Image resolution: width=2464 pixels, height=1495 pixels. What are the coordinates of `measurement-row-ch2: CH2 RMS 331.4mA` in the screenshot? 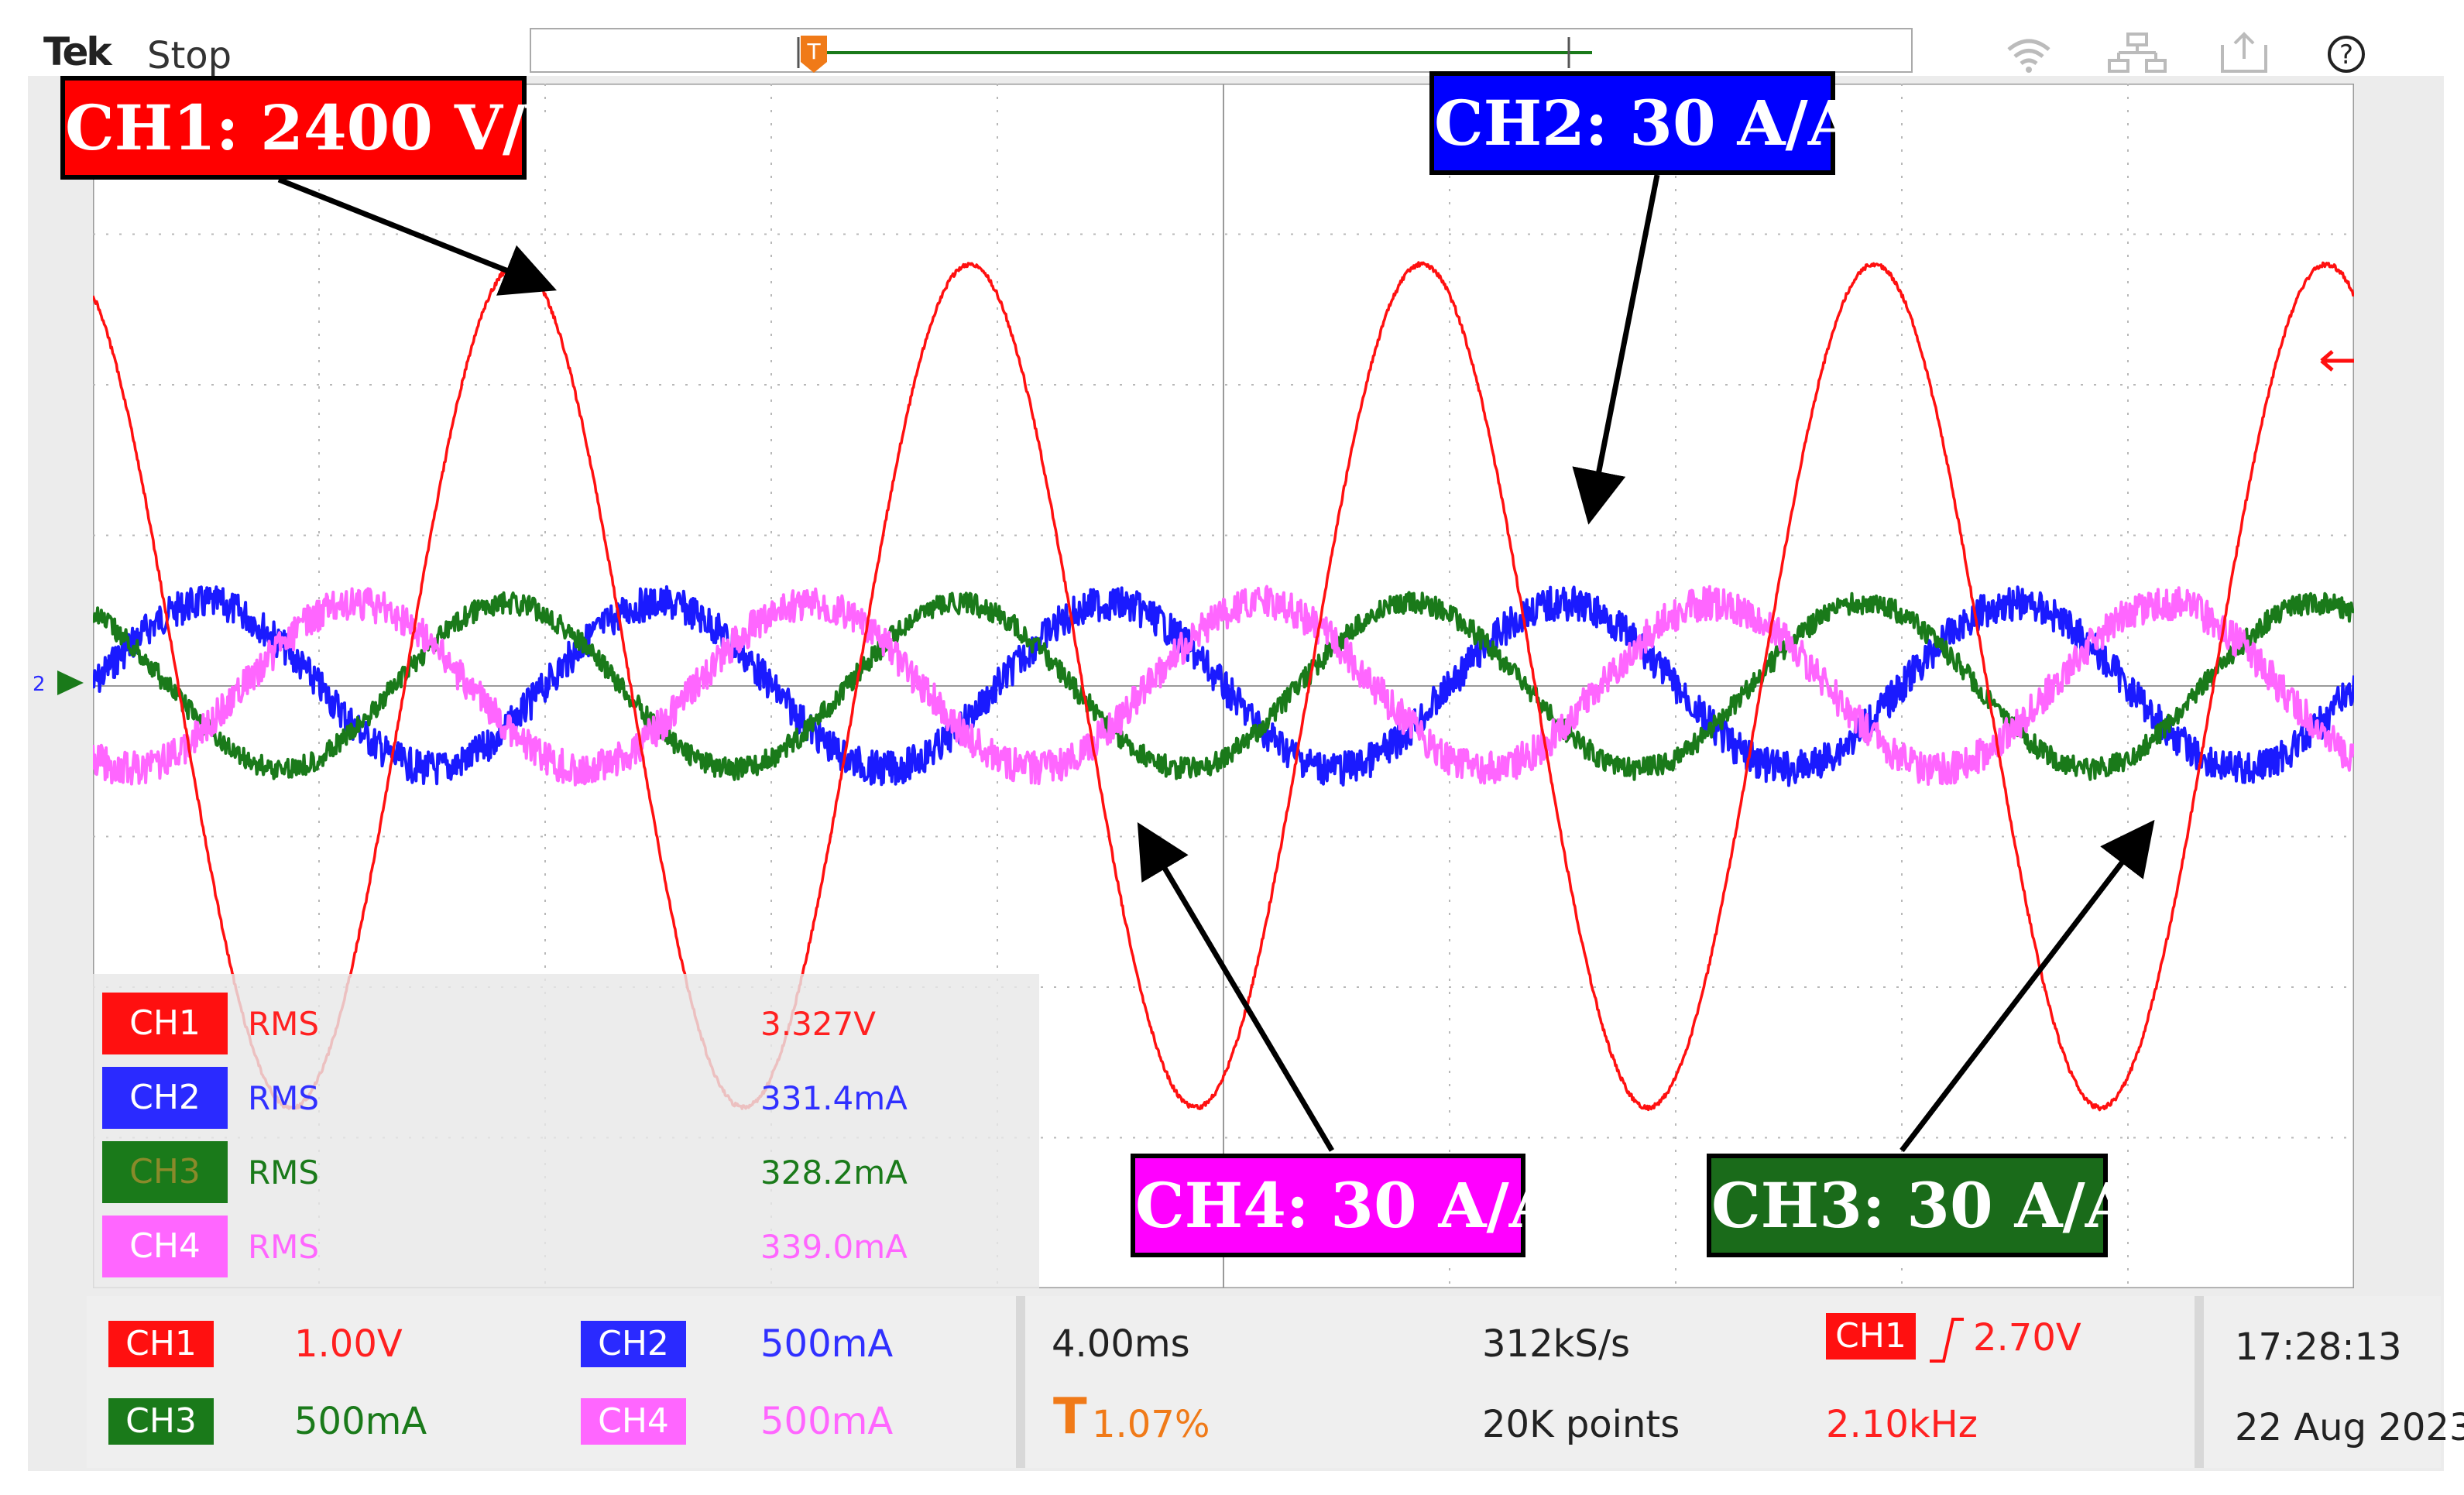 It's located at (566, 1095).